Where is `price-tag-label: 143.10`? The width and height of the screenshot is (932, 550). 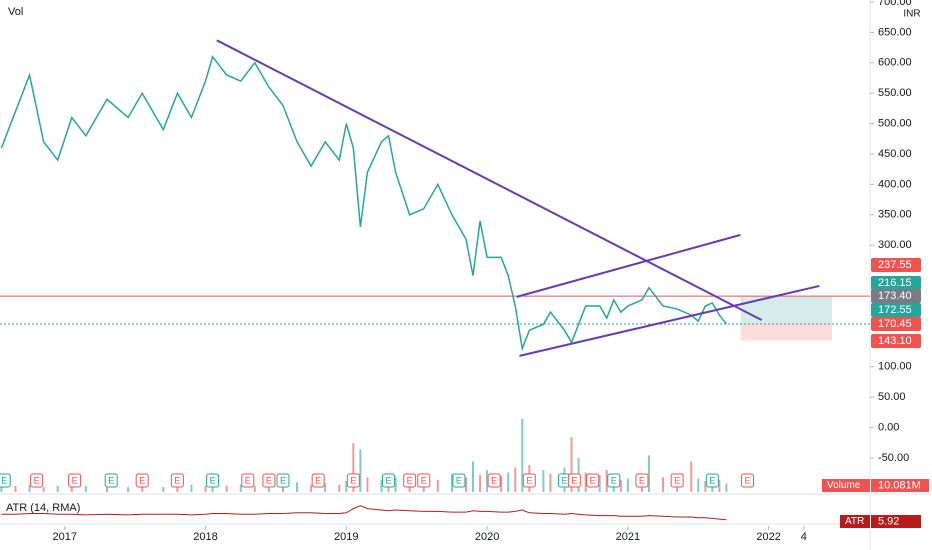 price-tag-label: 143.10 is located at coordinates (895, 341).